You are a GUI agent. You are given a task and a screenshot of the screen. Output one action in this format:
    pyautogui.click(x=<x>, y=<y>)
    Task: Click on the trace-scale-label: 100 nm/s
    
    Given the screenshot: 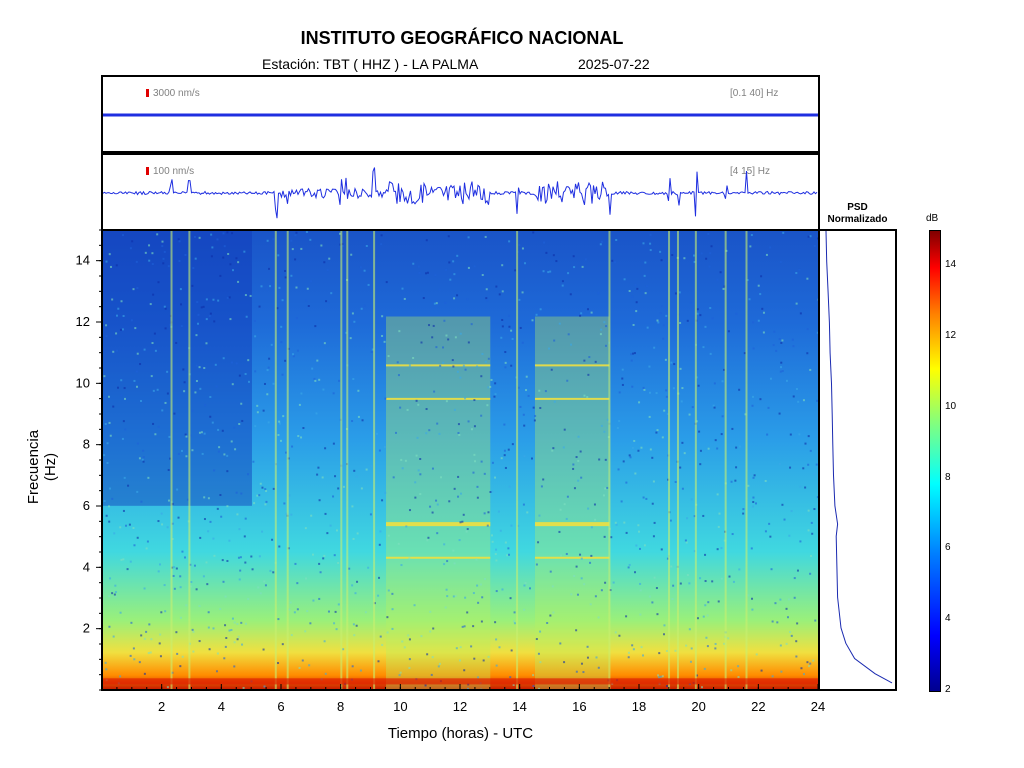 What is the action you would take?
    pyautogui.click(x=174, y=171)
    